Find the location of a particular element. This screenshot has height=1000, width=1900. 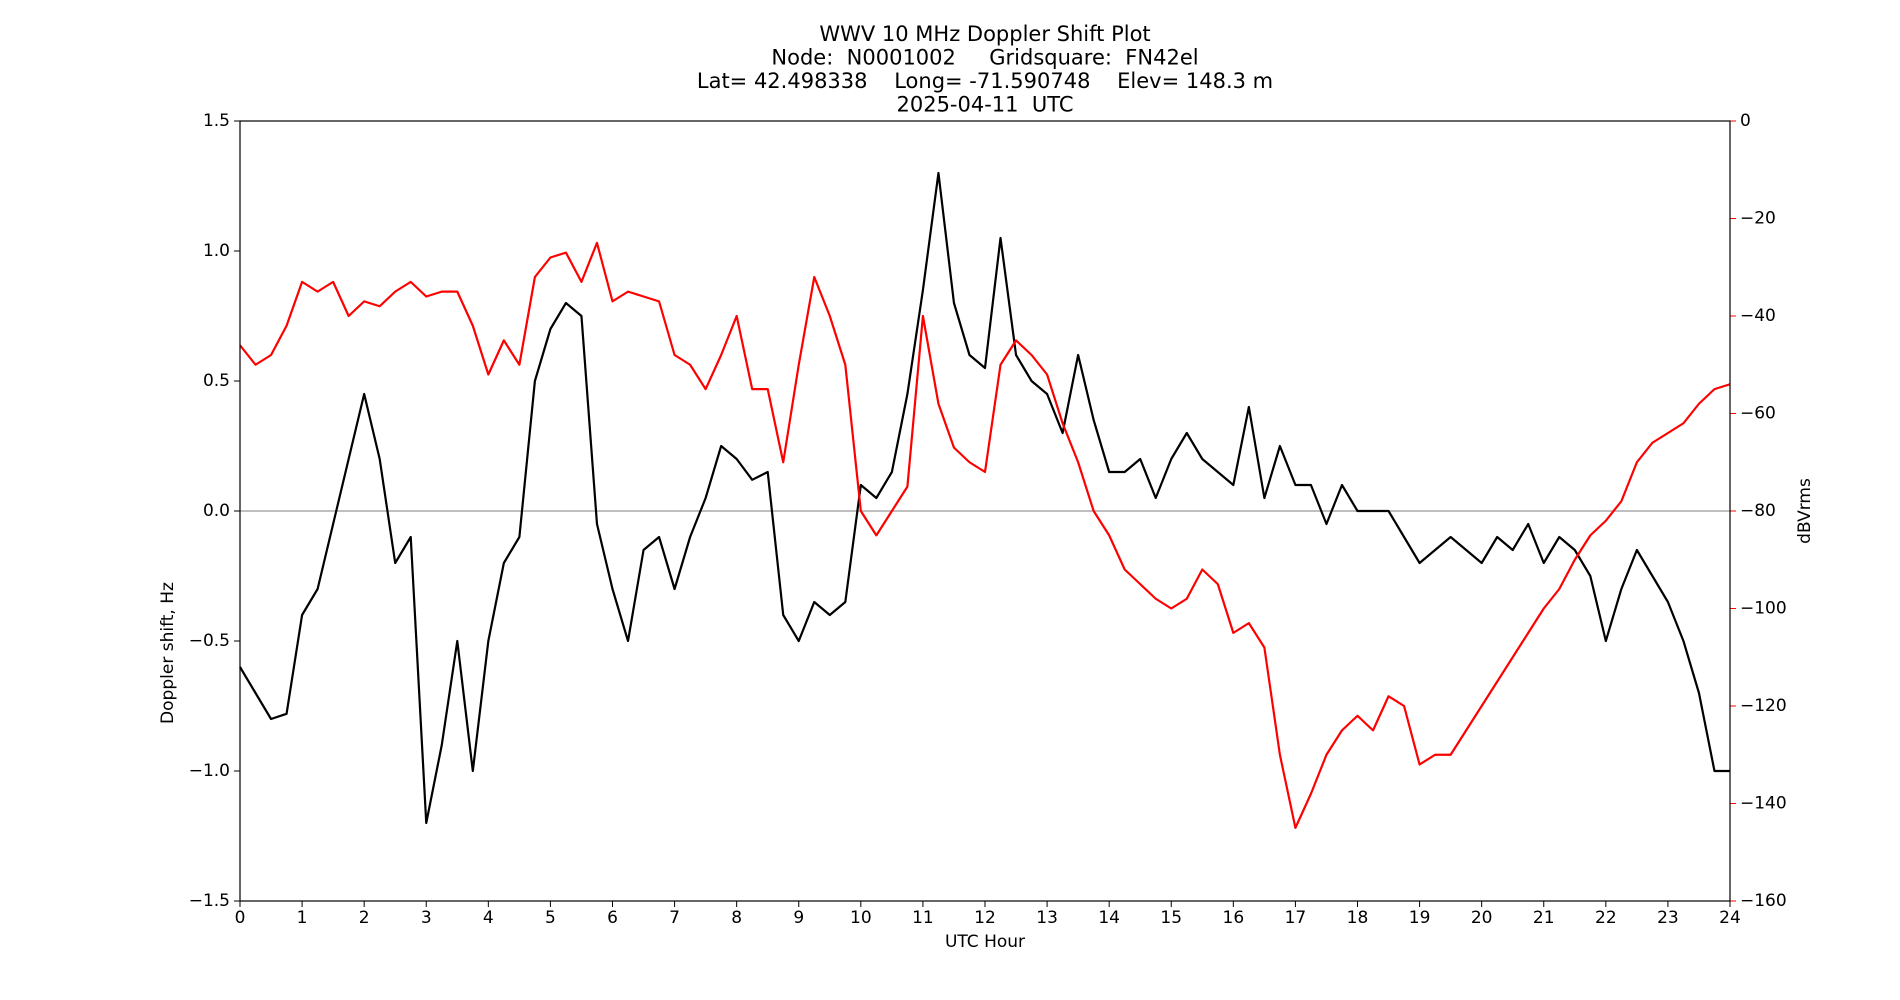

x-tick-label: 6 is located at coordinates (612, 918).